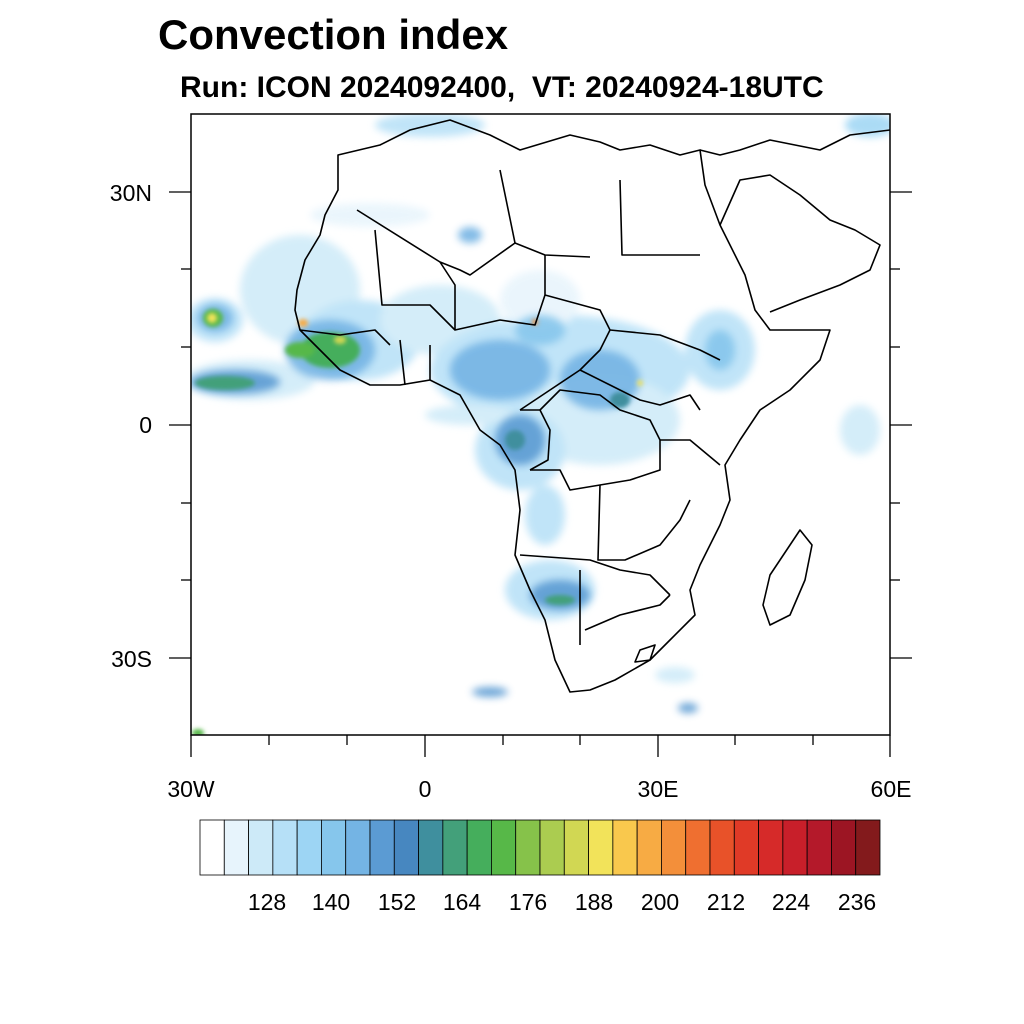  What do you see at coordinates (333, 34) in the screenshot?
I see `map-title: Convection index` at bounding box center [333, 34].